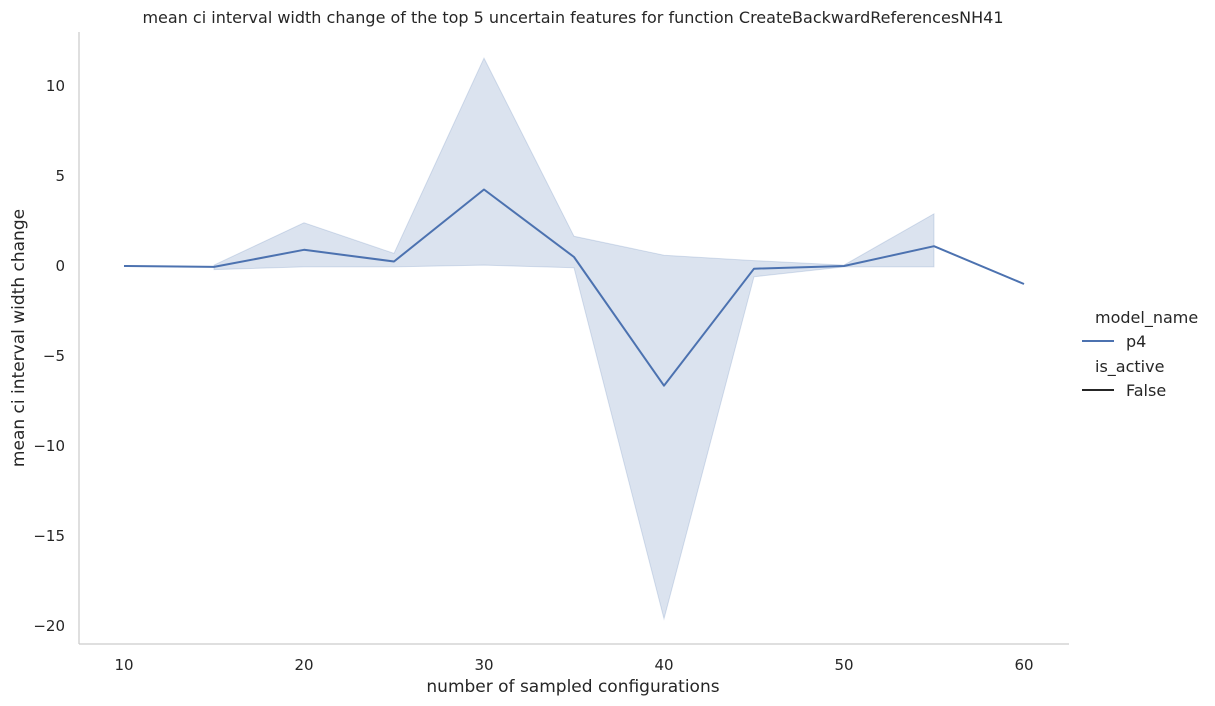 The height and width of the screenshot is (706, 1215). Describe the element at coordinates (1140, 354) in the screenshot. I see `legend: model_name p4 is_active False` at that location.